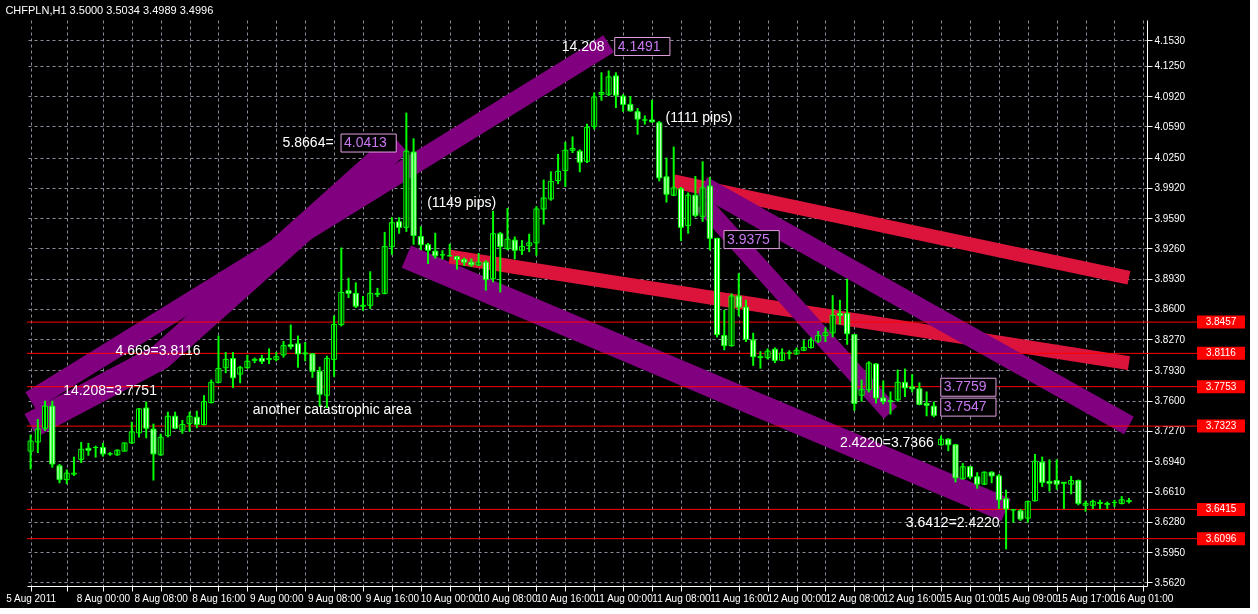 The width and height of the screenshot is (1258, 614). What do you see at coordinates (110, 390) in the screenshot?
I see `annotation: 14.208=3.7751` at bounding box center [110, 390].